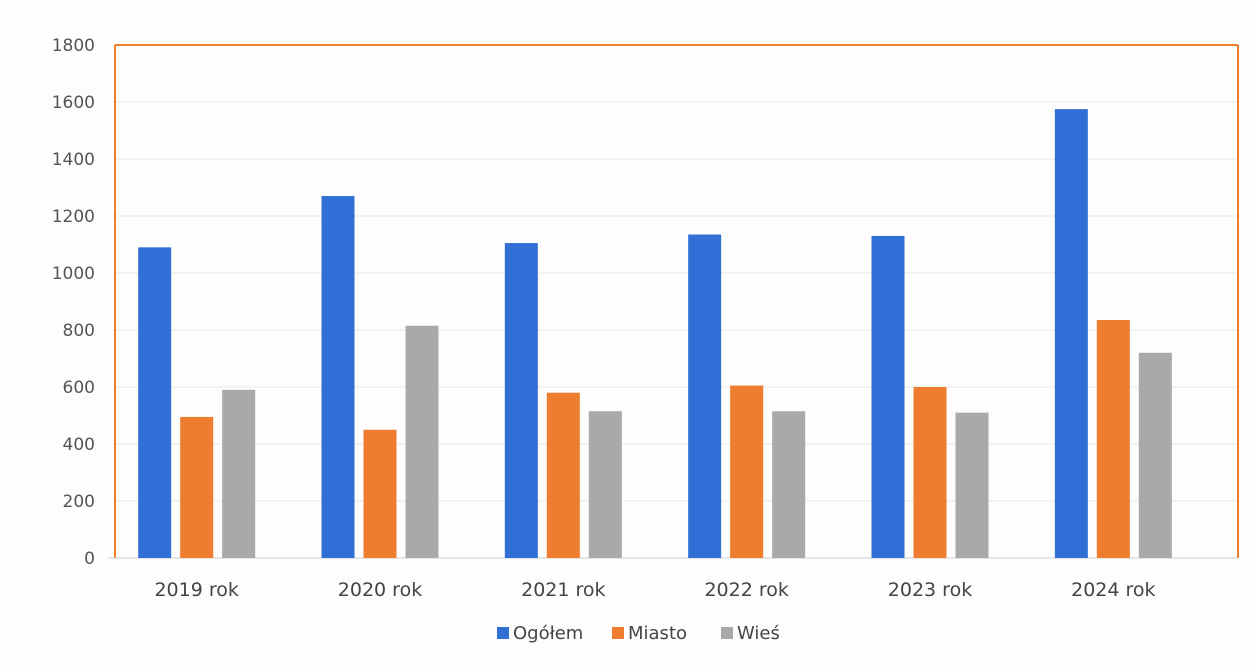  I want to click on bar-wieś-0, so click(239, 473).